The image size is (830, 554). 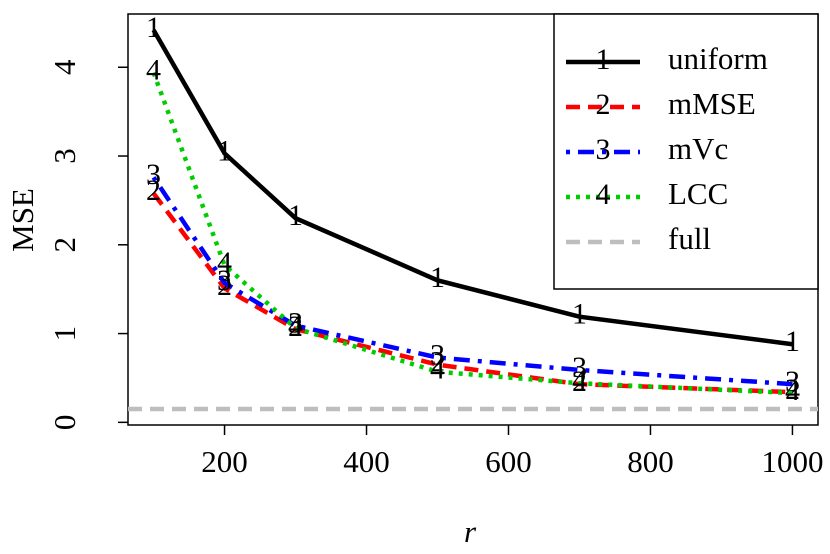 I want to click on legend-marker: 4, so click(x=603, y=194).